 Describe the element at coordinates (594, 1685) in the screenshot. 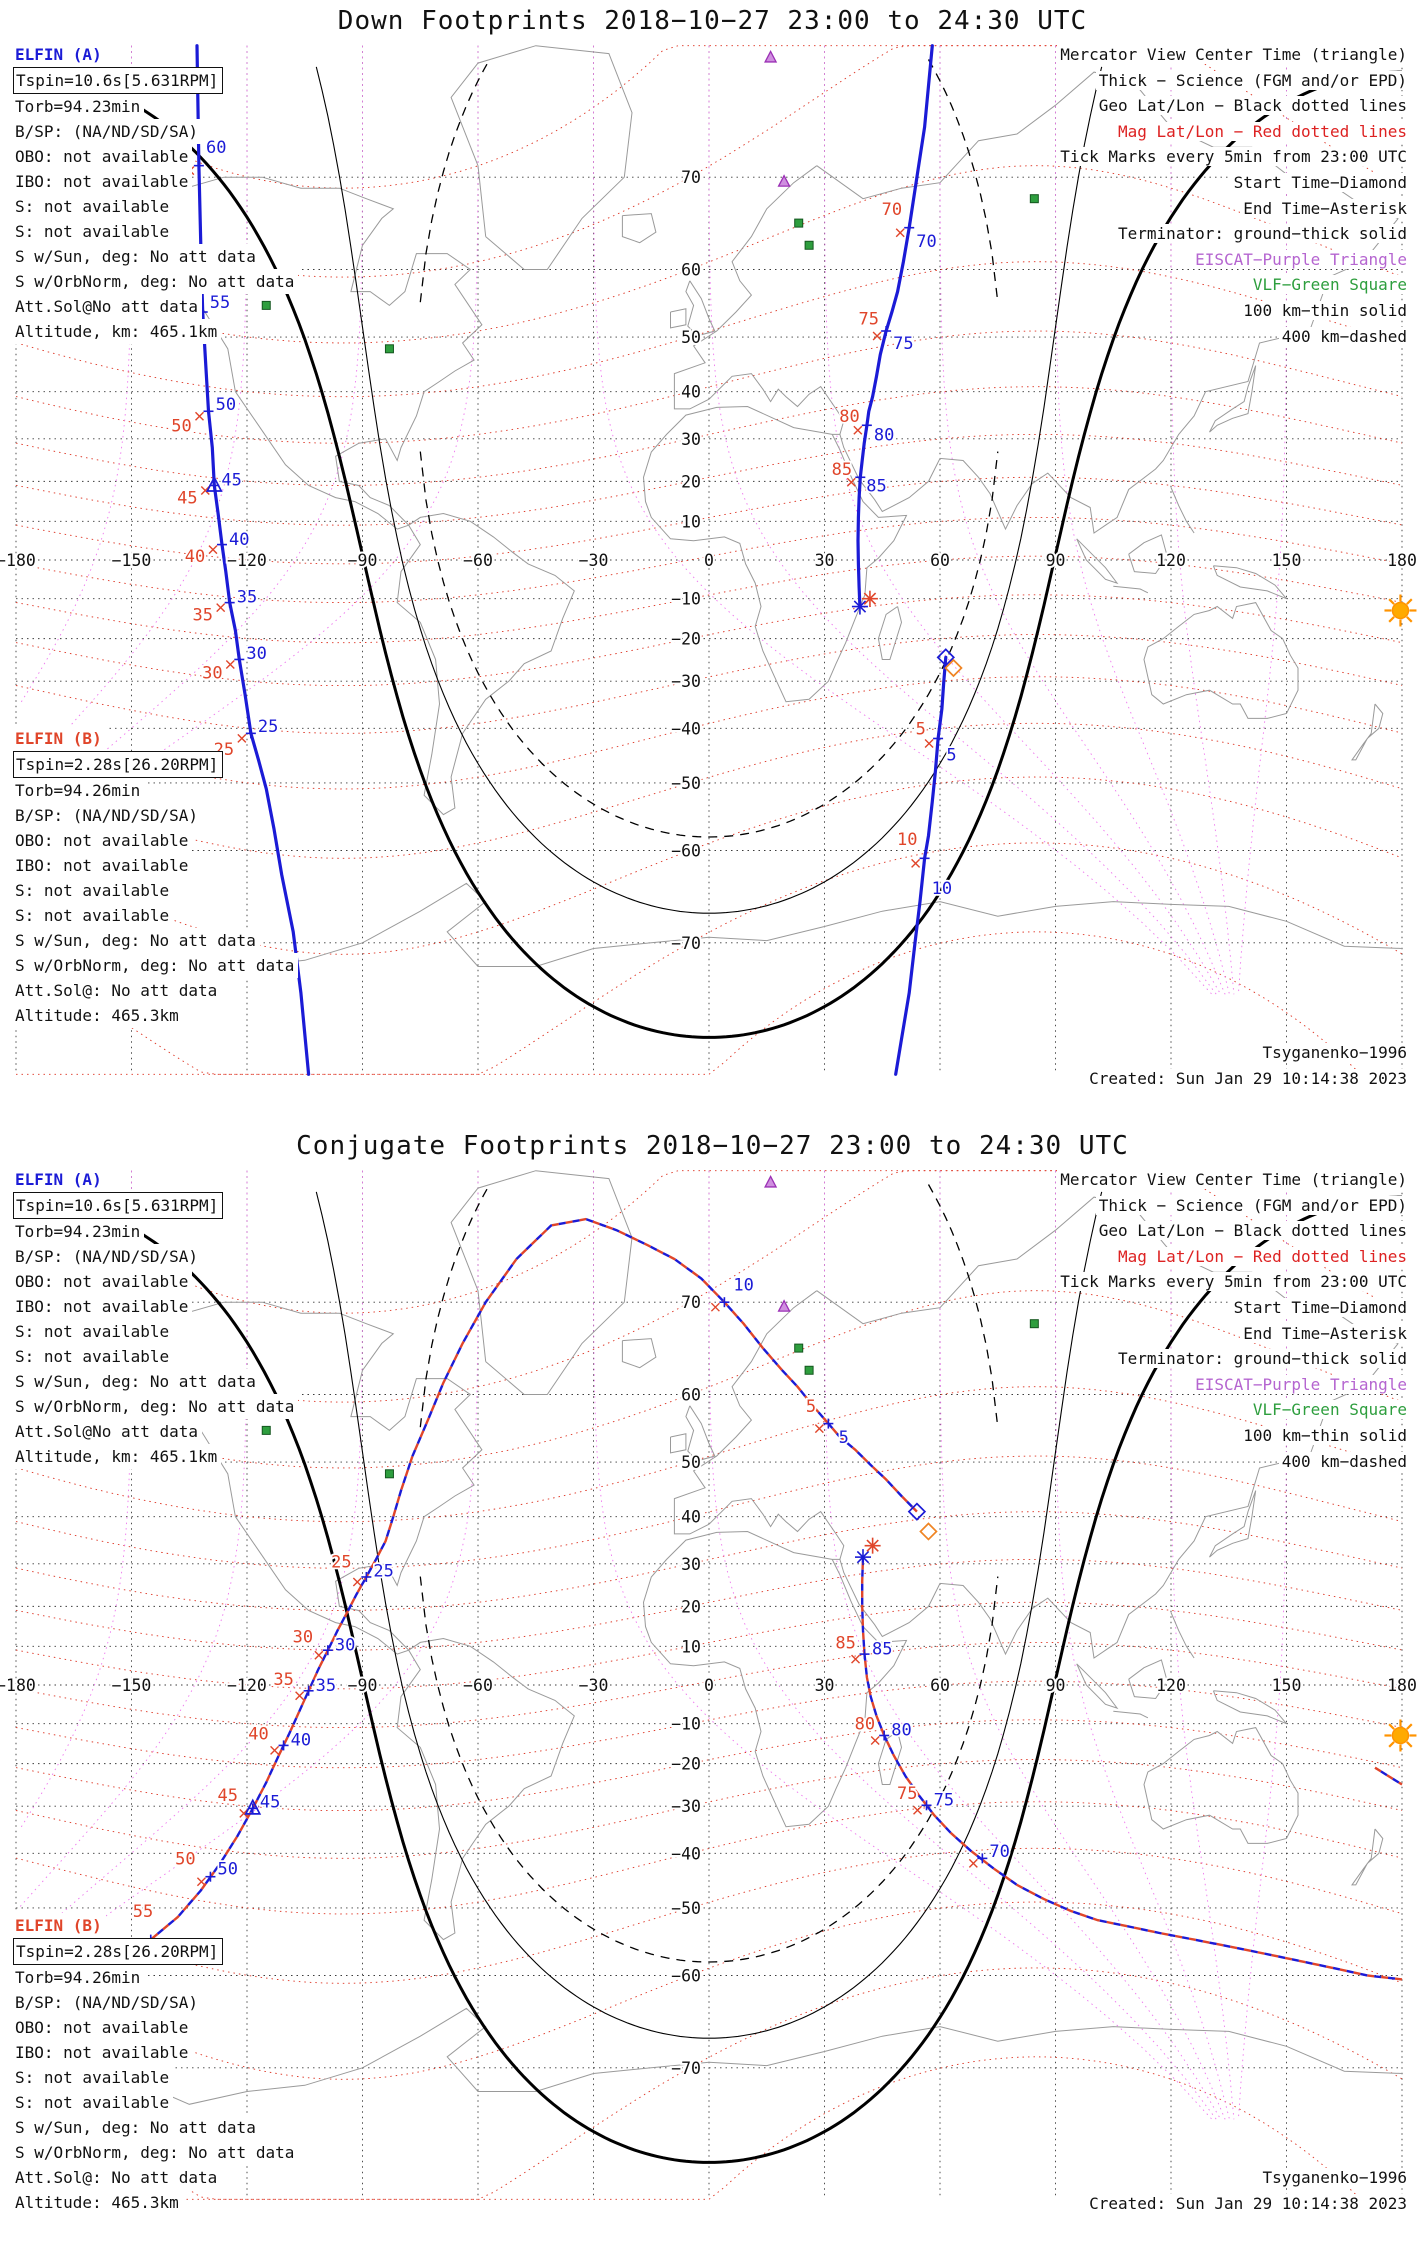

I see `svg-text: −30` at that location.